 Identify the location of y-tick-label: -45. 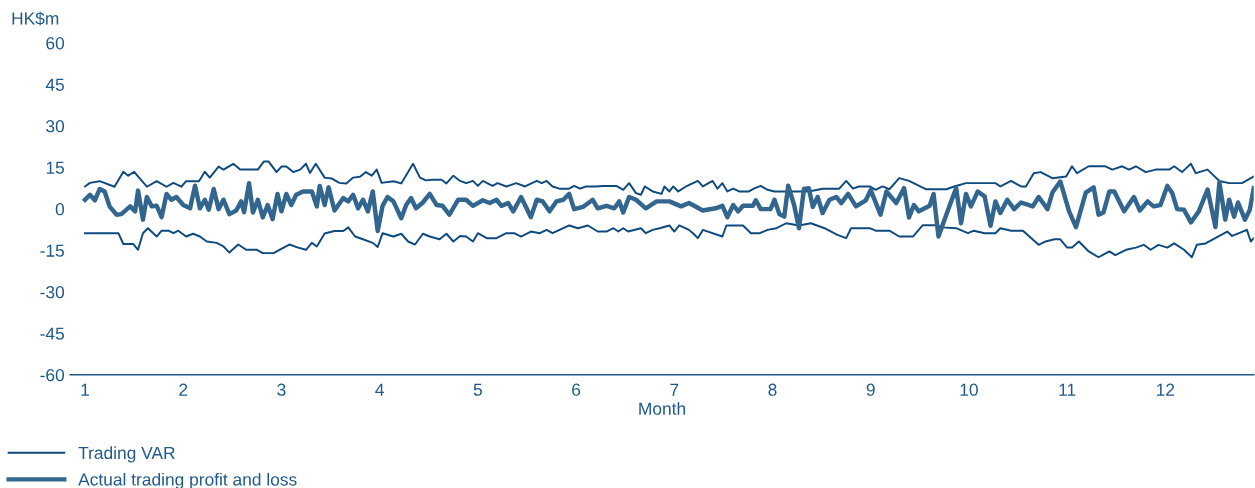
(52, 333).